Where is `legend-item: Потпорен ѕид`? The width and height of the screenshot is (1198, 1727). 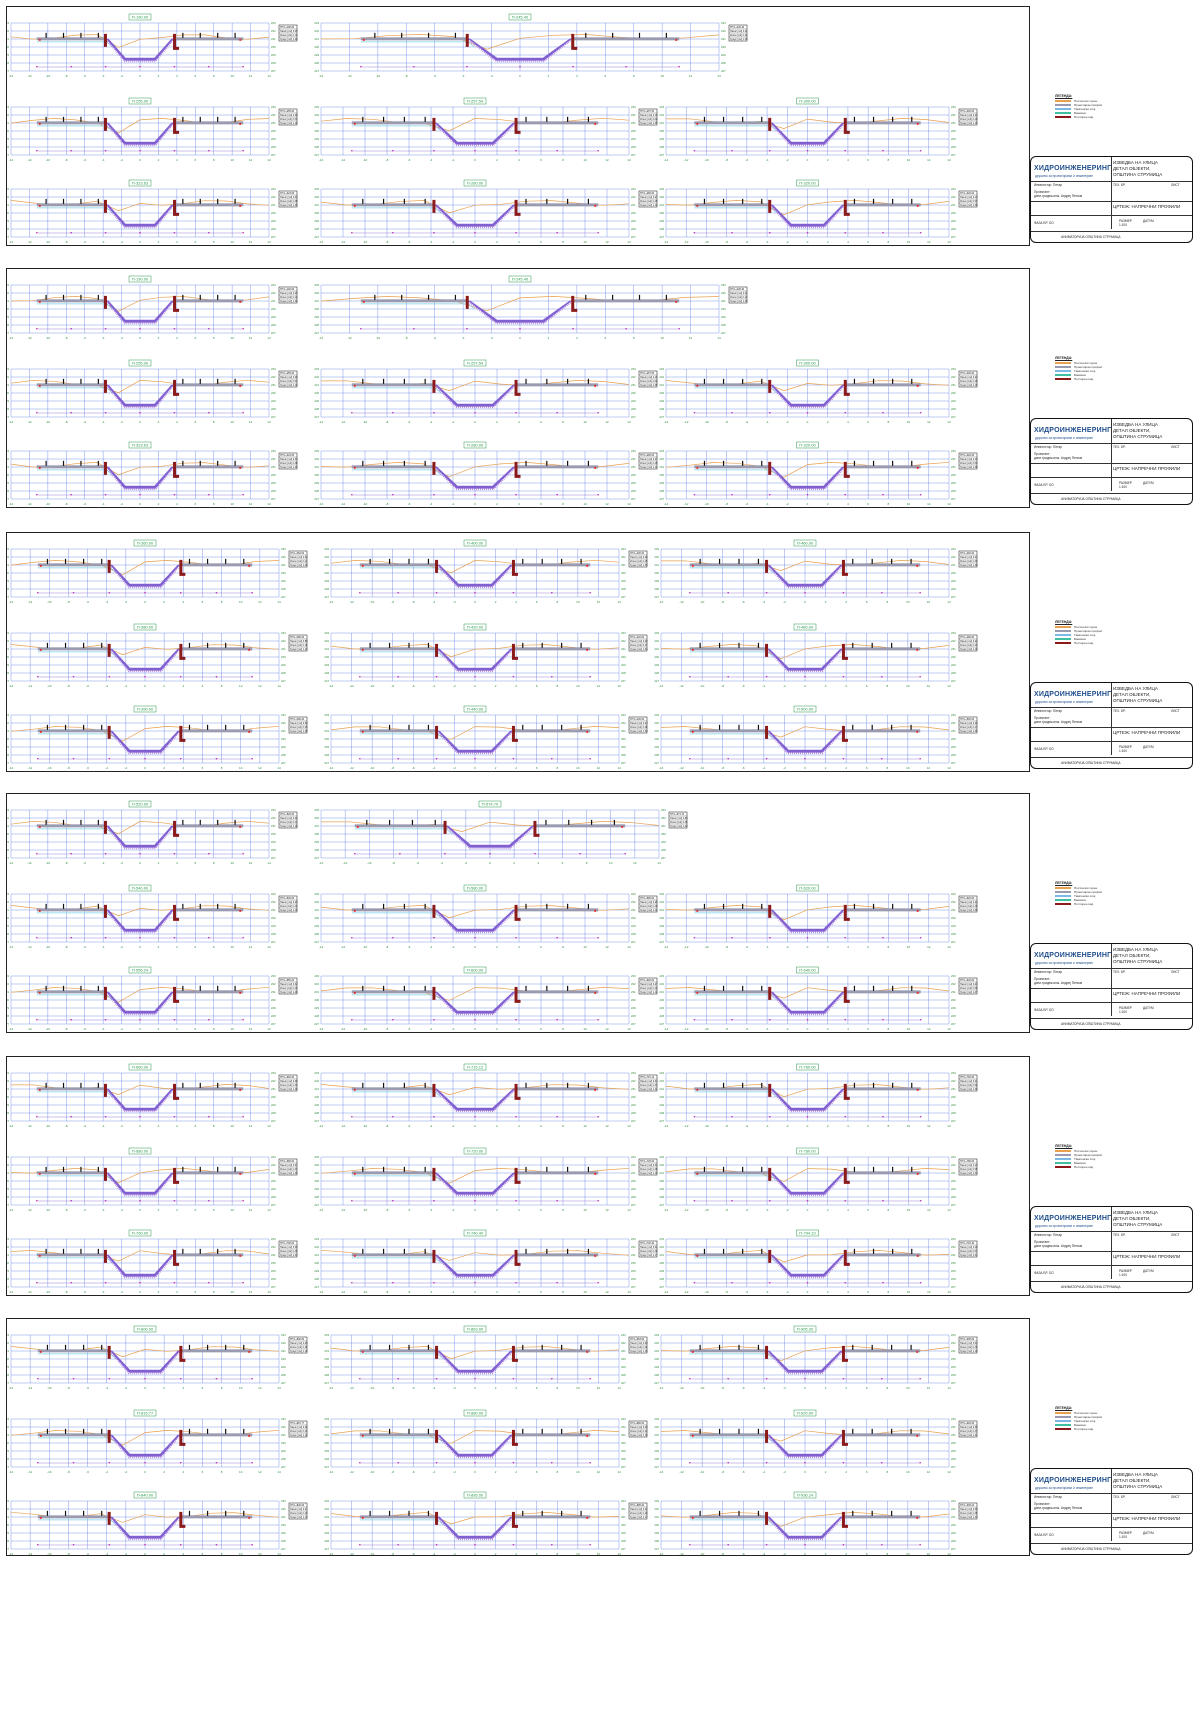 legend-item: Потпорен ѕид is located at coordinates (1095, 1429).